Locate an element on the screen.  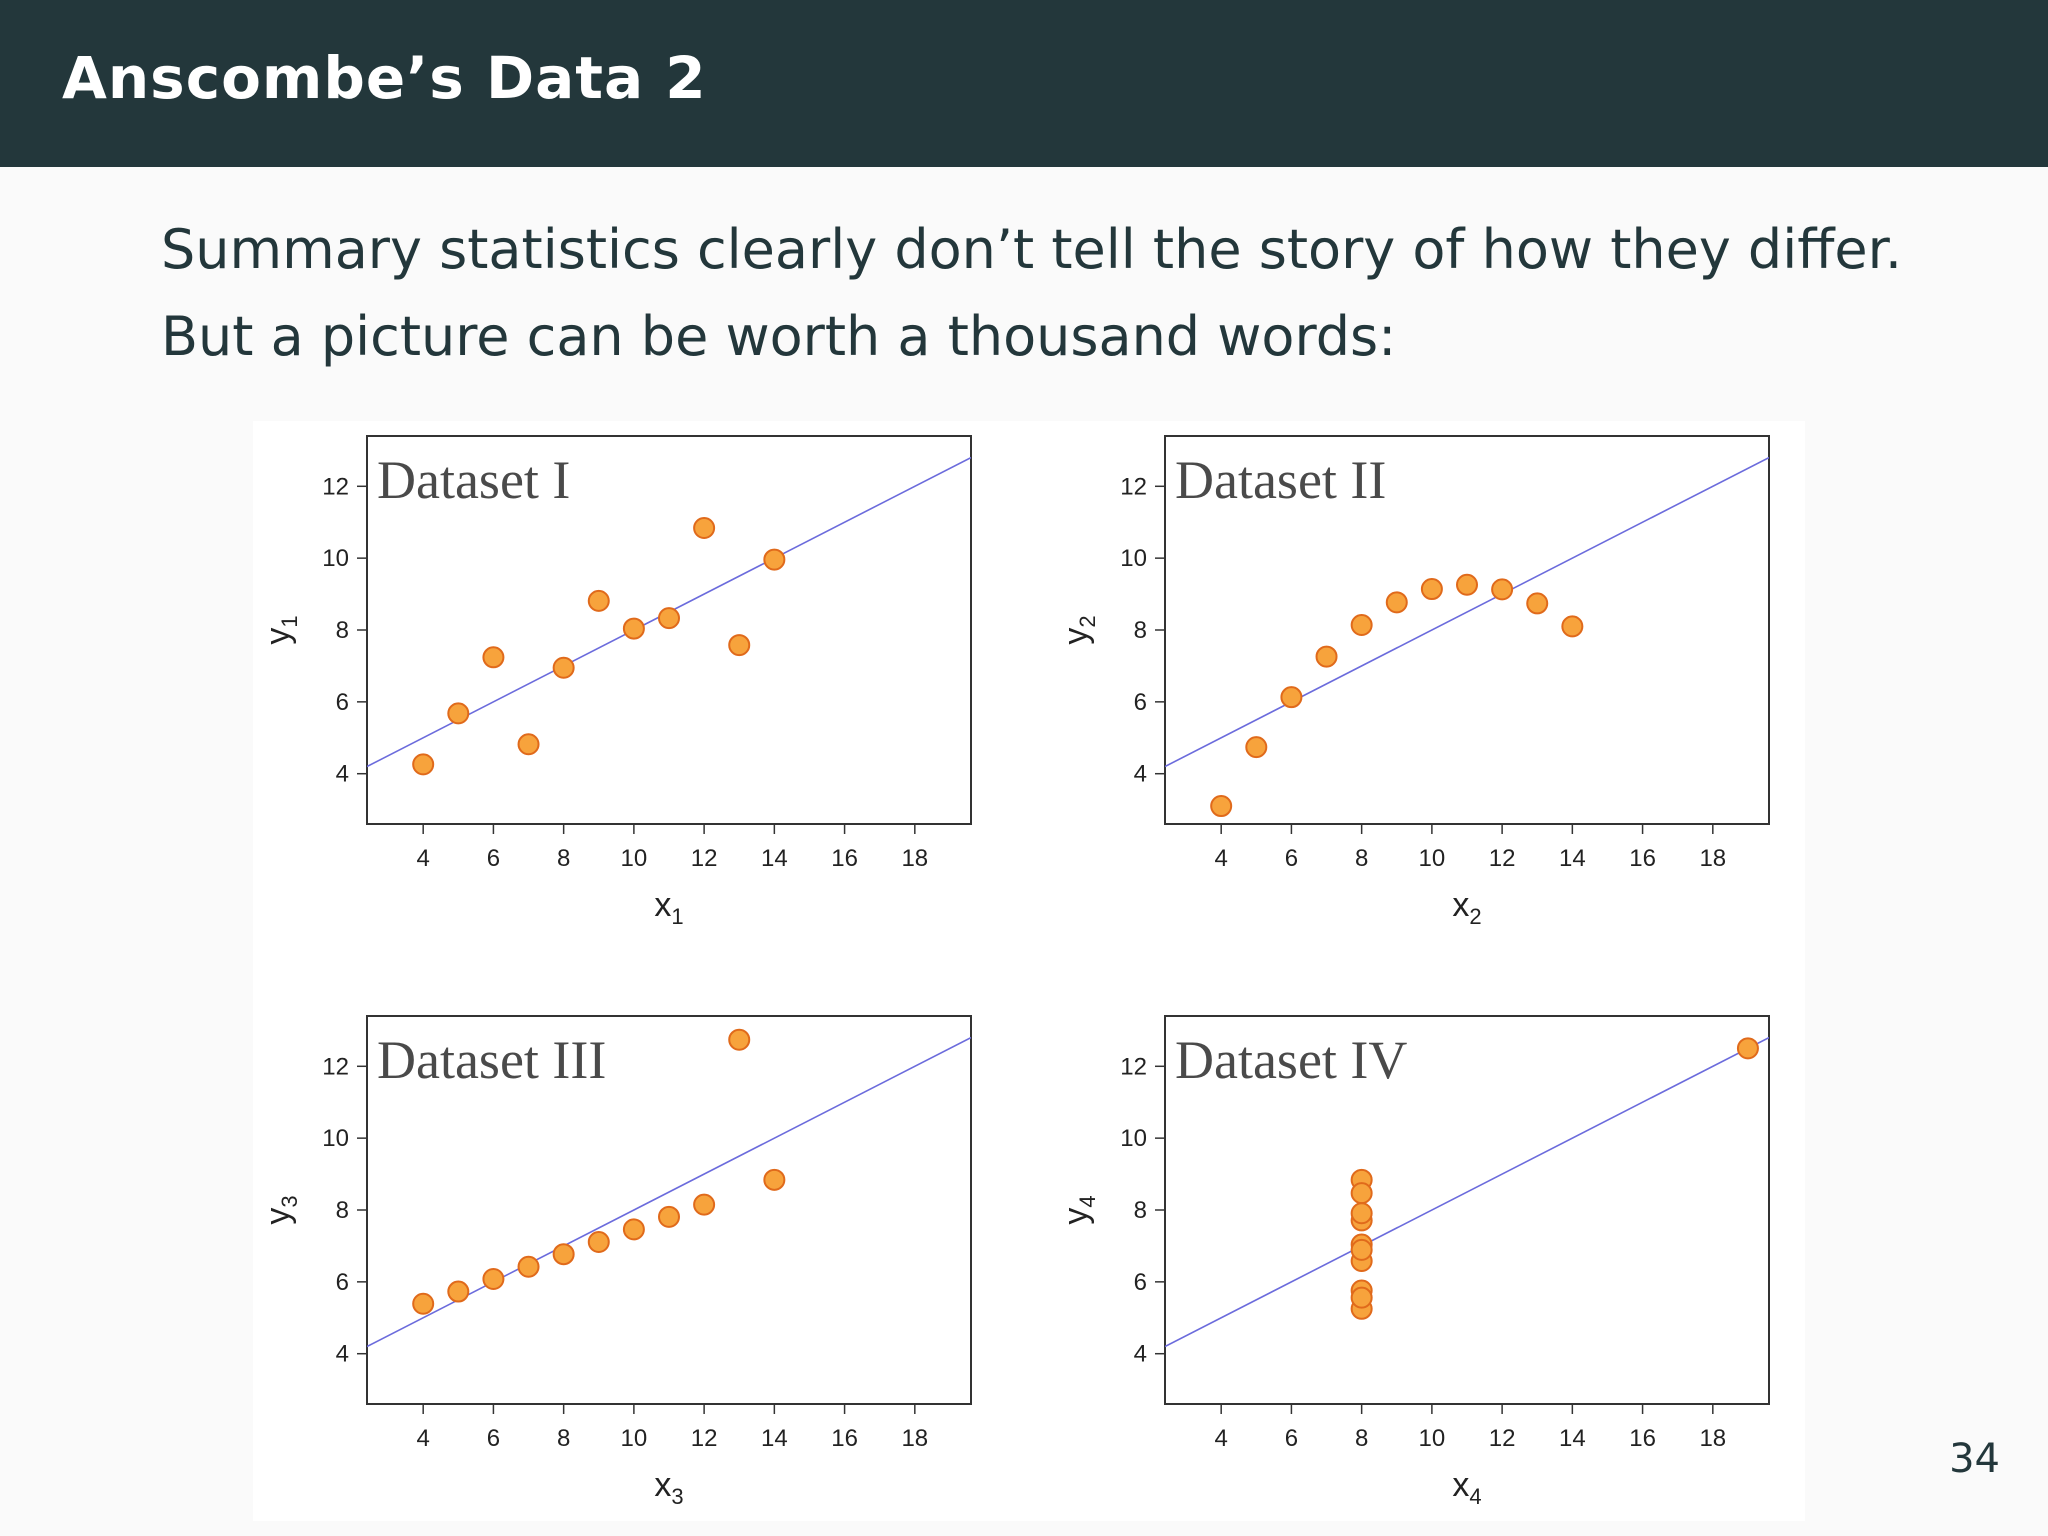
x-axis-label: x2 is located at coordinates (1466, 907).